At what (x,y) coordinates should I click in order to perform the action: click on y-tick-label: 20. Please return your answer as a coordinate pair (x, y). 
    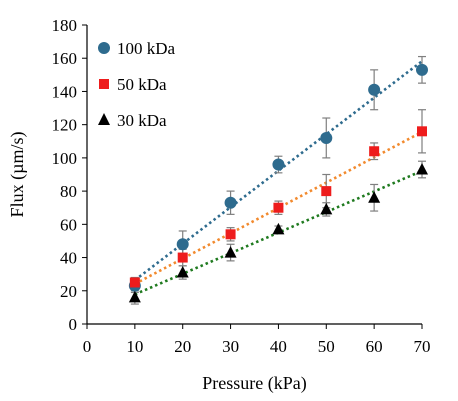
    Looking at the image, I should click on (68, 291).